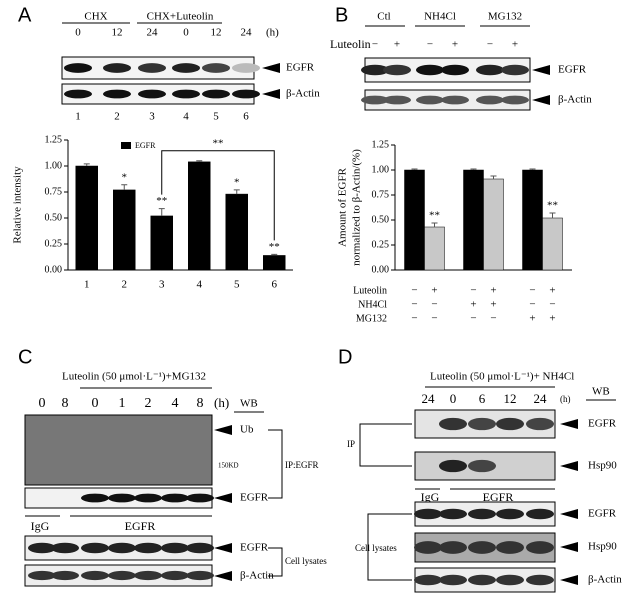  What do you see at coordinates (482, 398) in the screenshot?
I see `time-label: 6` at bounding box center [482, 398].